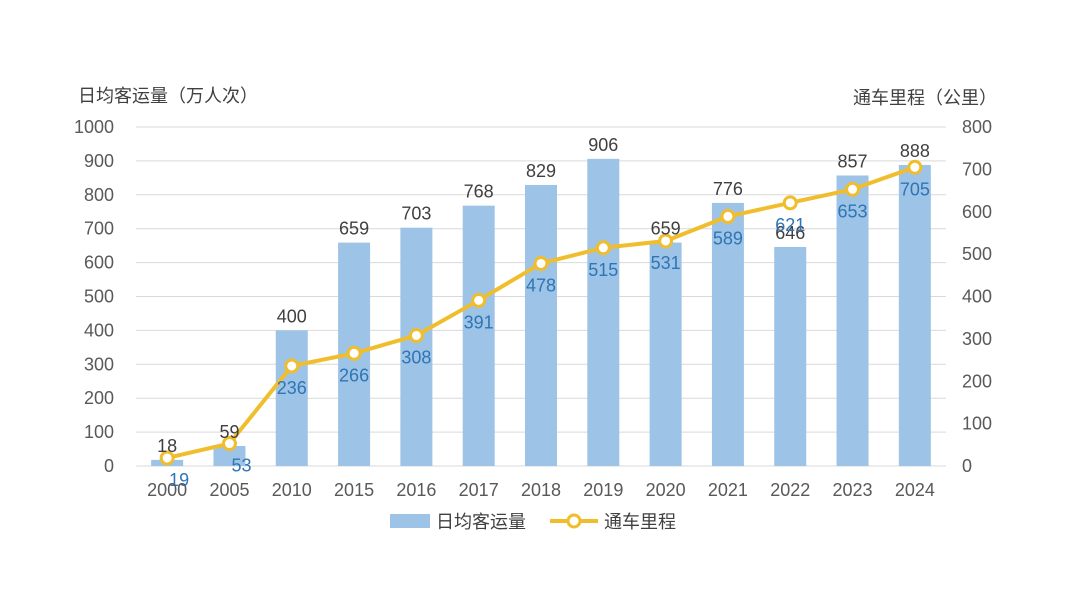 This screenshot has width=1080, height=612. I want to click on line-label-2022: 621, so click(790, 225).